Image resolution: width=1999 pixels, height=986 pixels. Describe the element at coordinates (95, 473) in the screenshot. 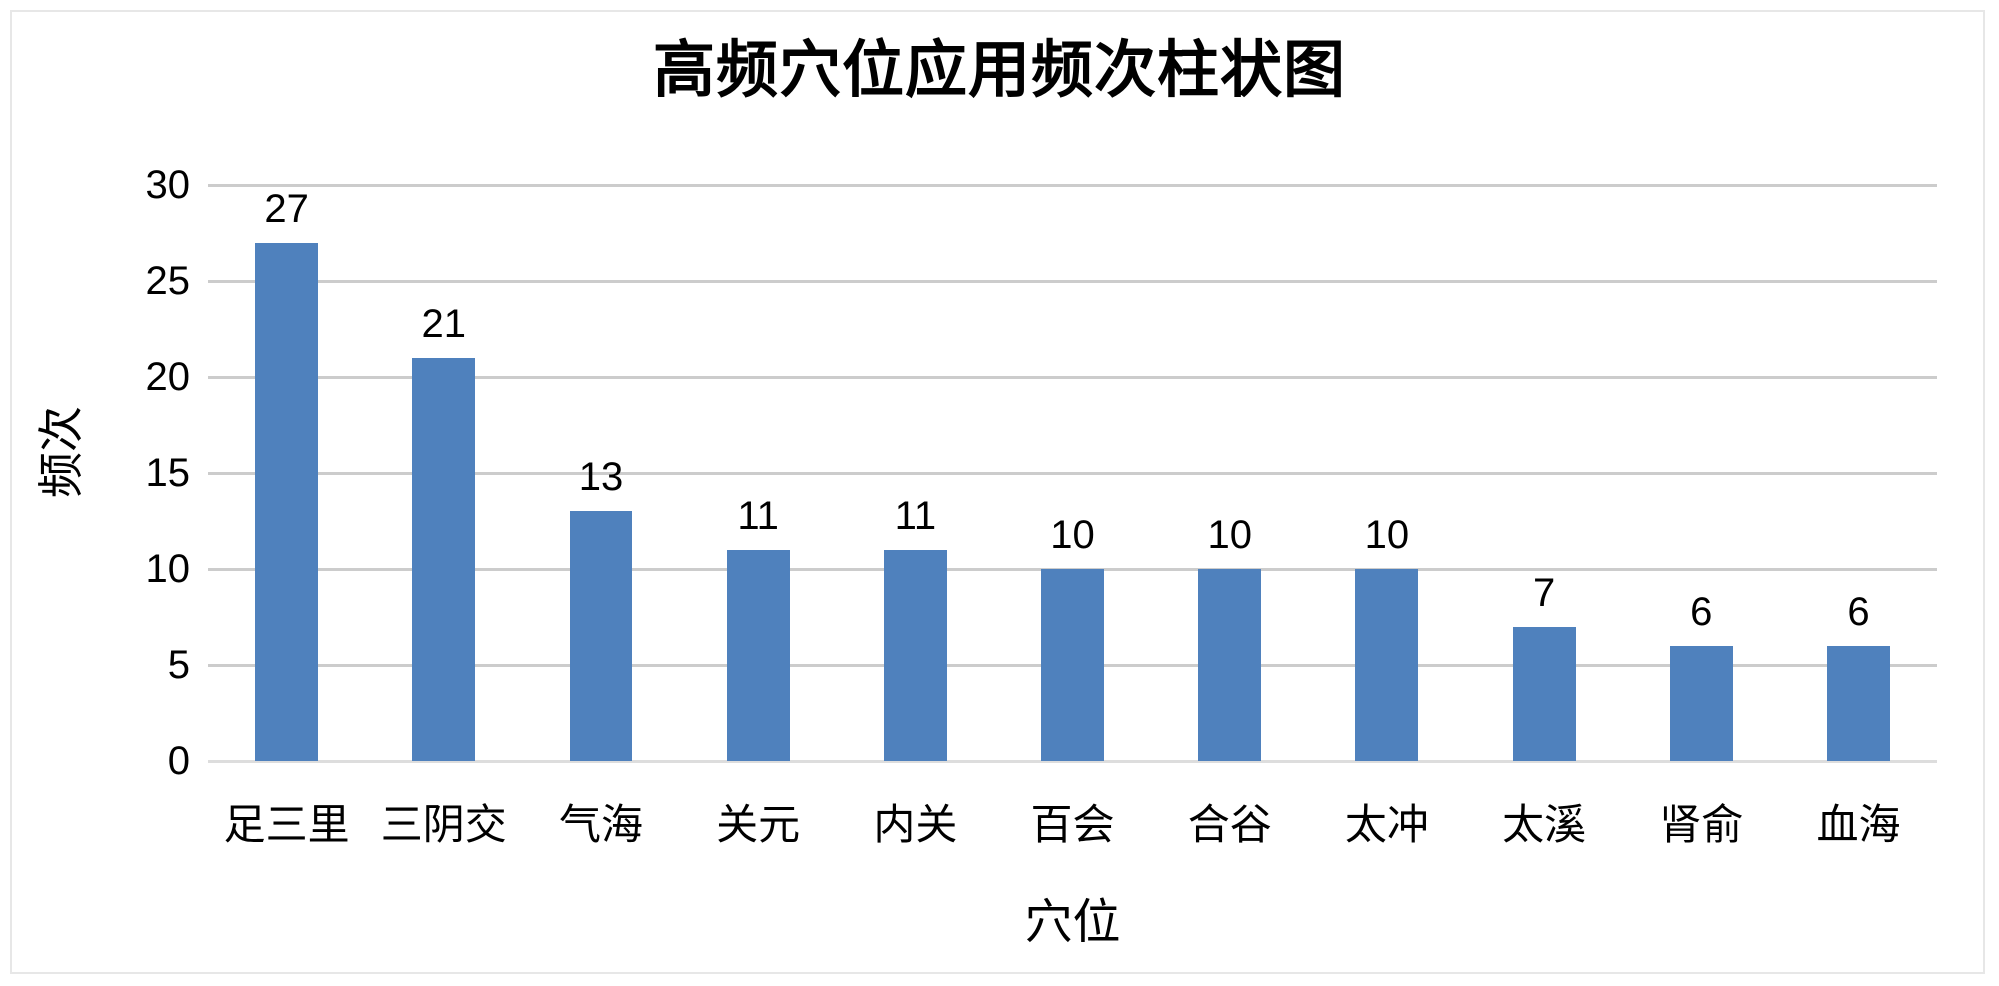

I see `y-axis-tick-labels: 0 5 10 15 20 25 30` at that location.